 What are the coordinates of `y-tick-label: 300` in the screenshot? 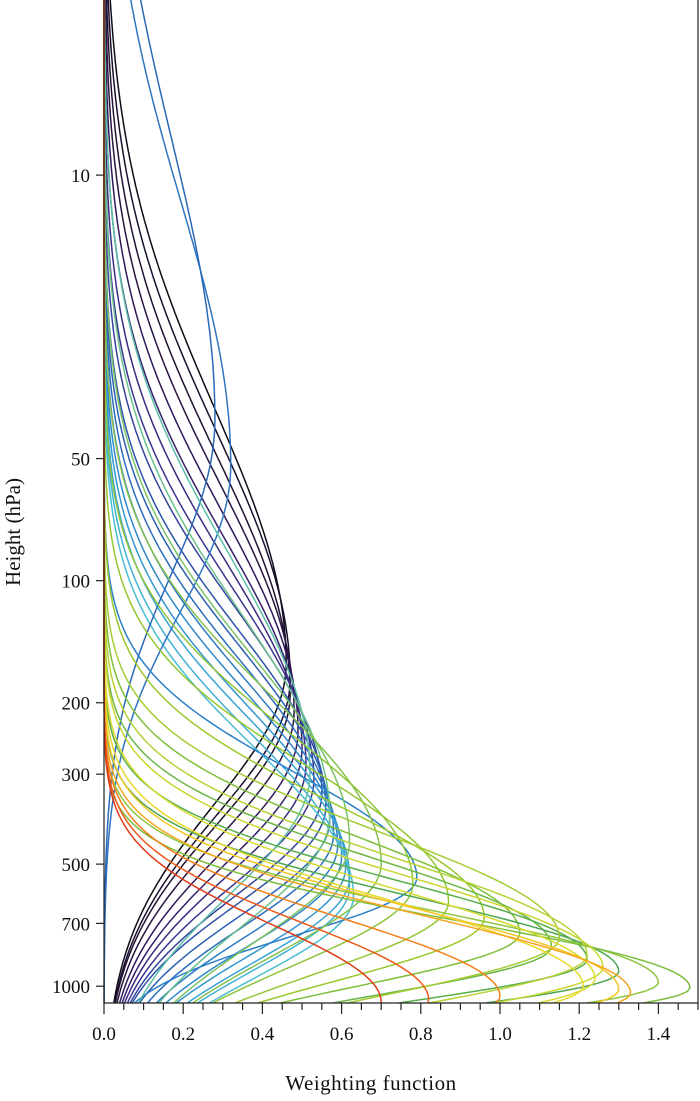 It's located at (76, 775).